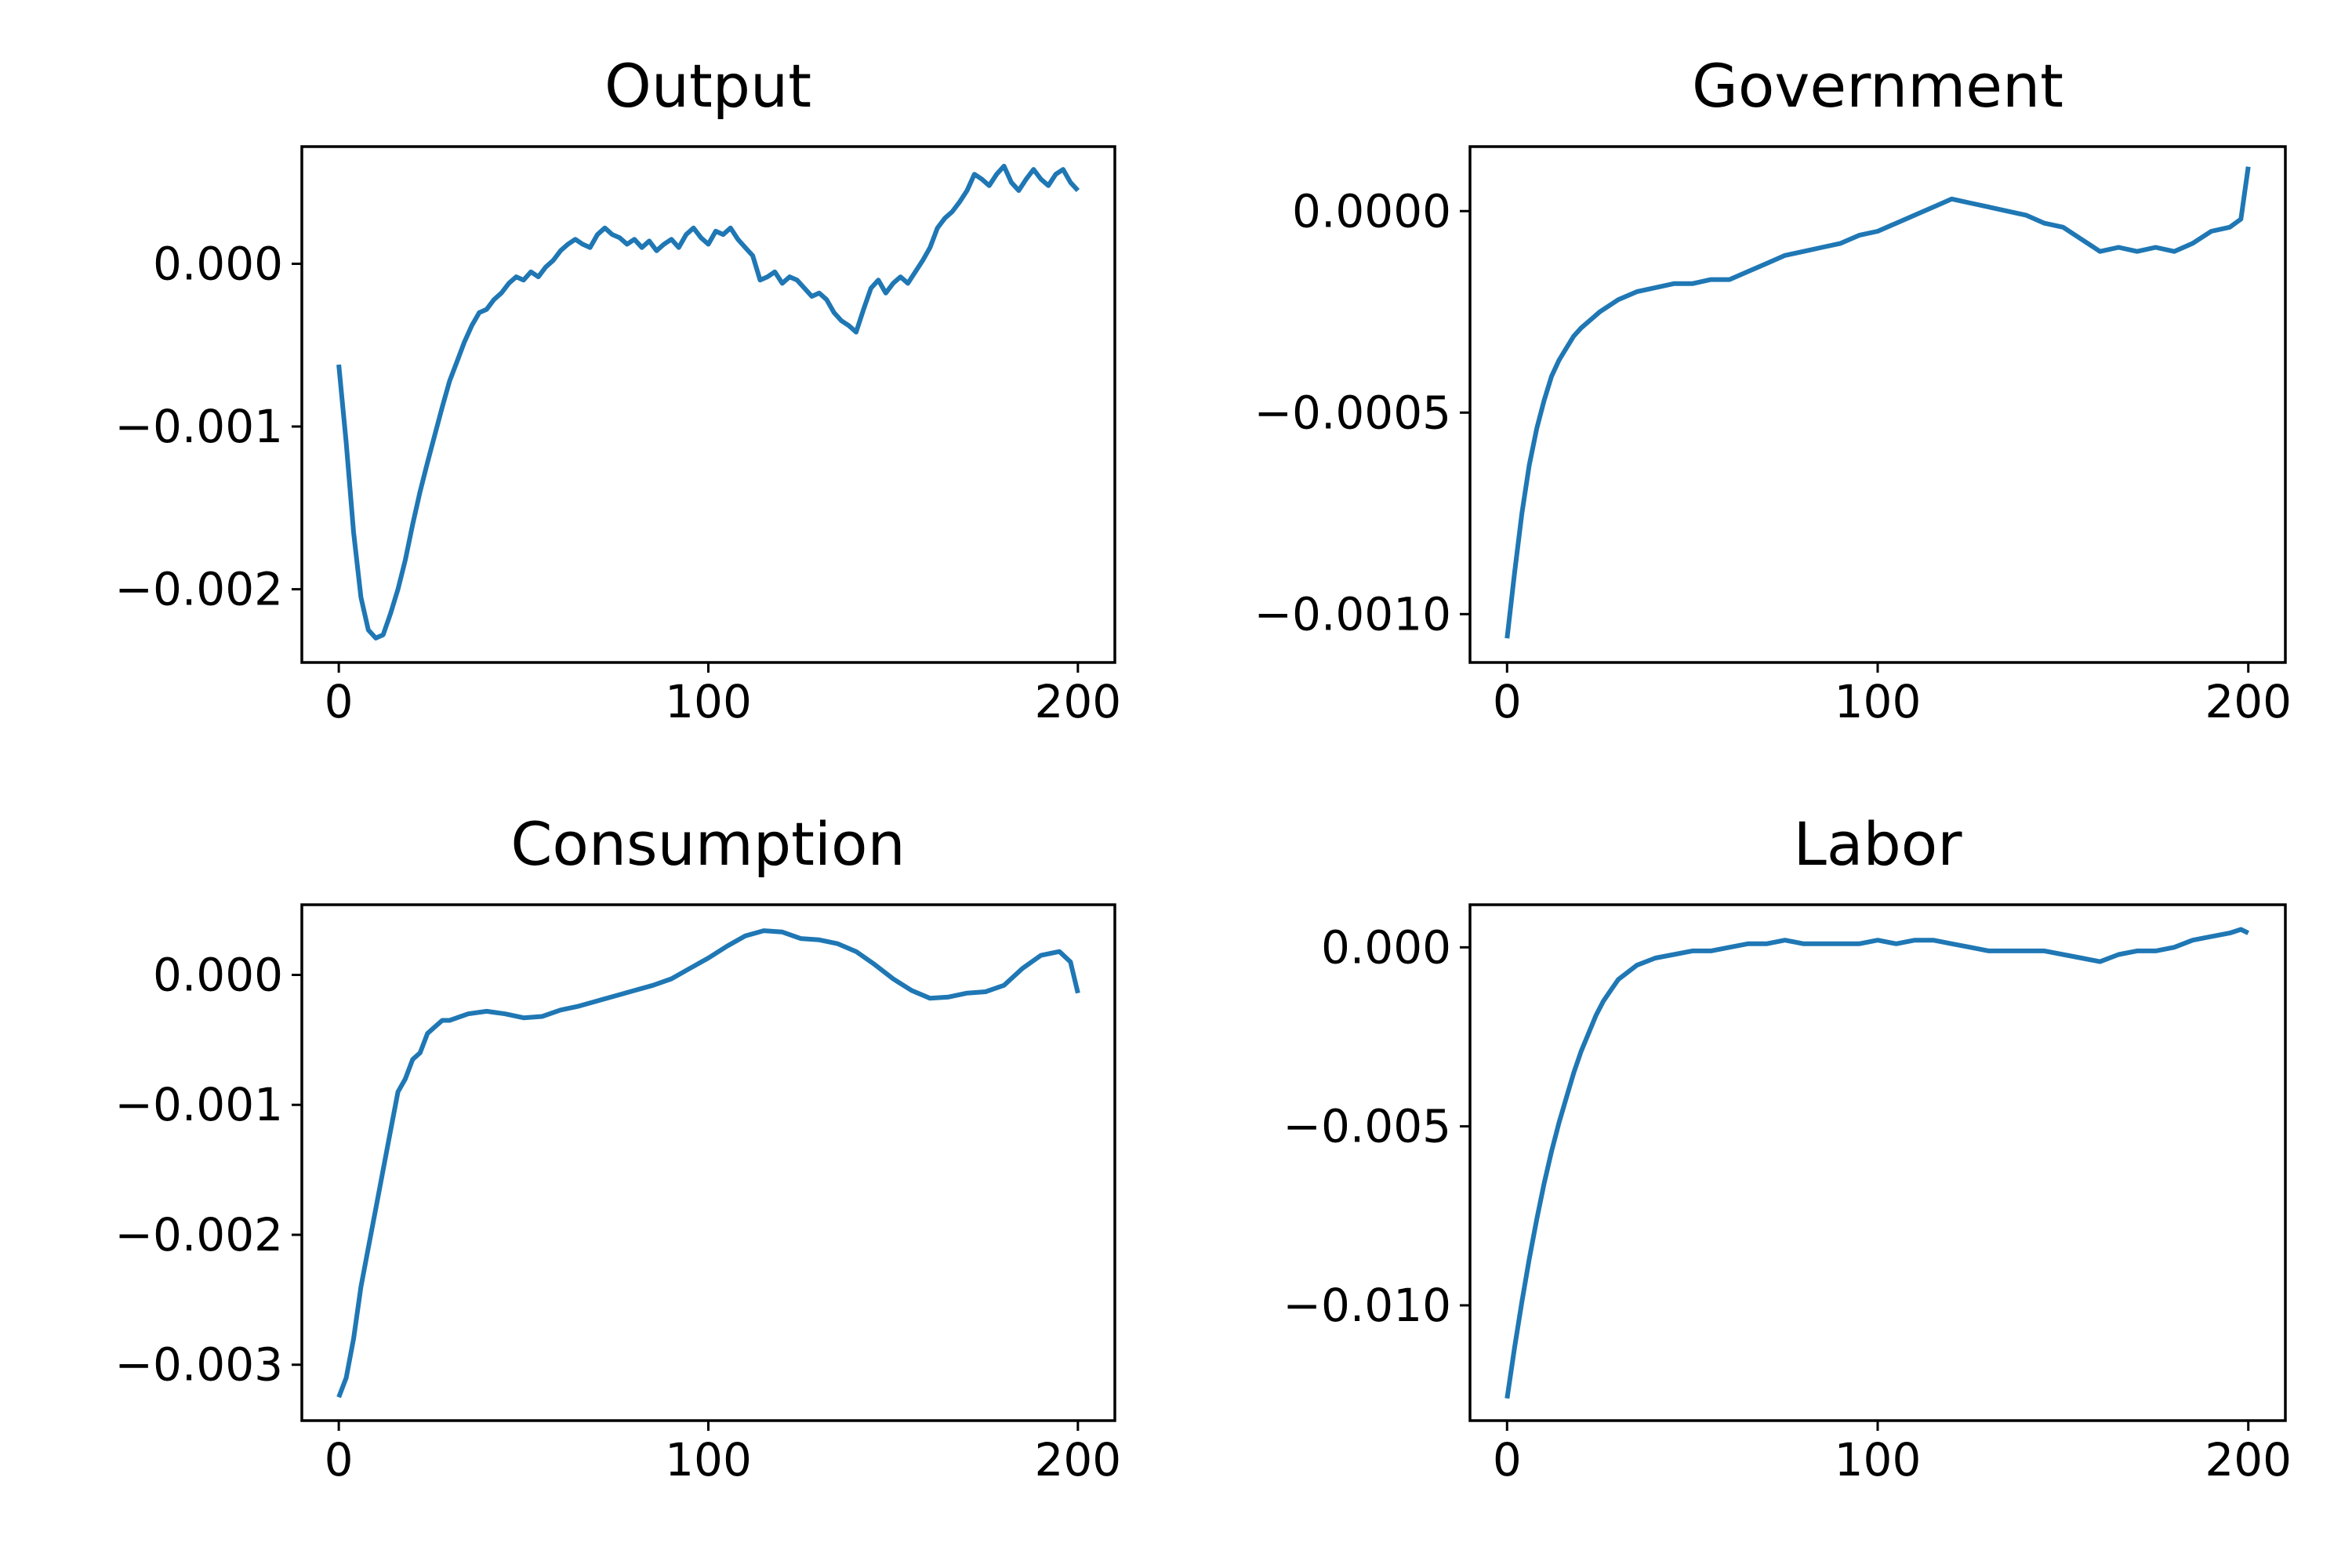 This screenshot has height=1568, width=2352. Describe the element at coordinates (1367, 1305) in the screenshot. I see `y-tick-label: −0.010` at that location.